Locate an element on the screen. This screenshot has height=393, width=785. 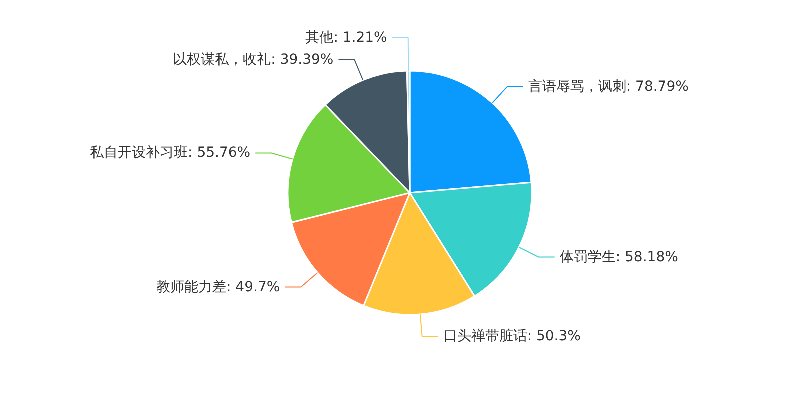
slice-label: 教师能力差: 49.7% is located at coordinates (218, 287).